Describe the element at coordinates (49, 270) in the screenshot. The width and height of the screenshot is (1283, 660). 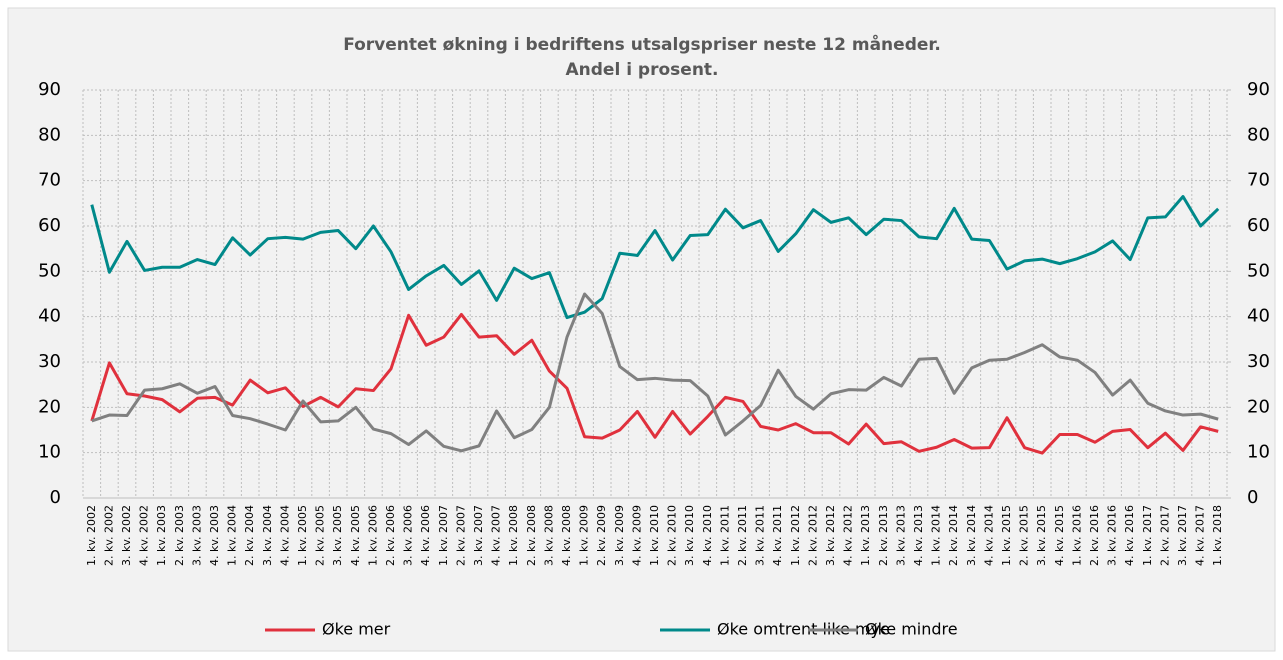
I see `y-tick-label: 50` at that location.